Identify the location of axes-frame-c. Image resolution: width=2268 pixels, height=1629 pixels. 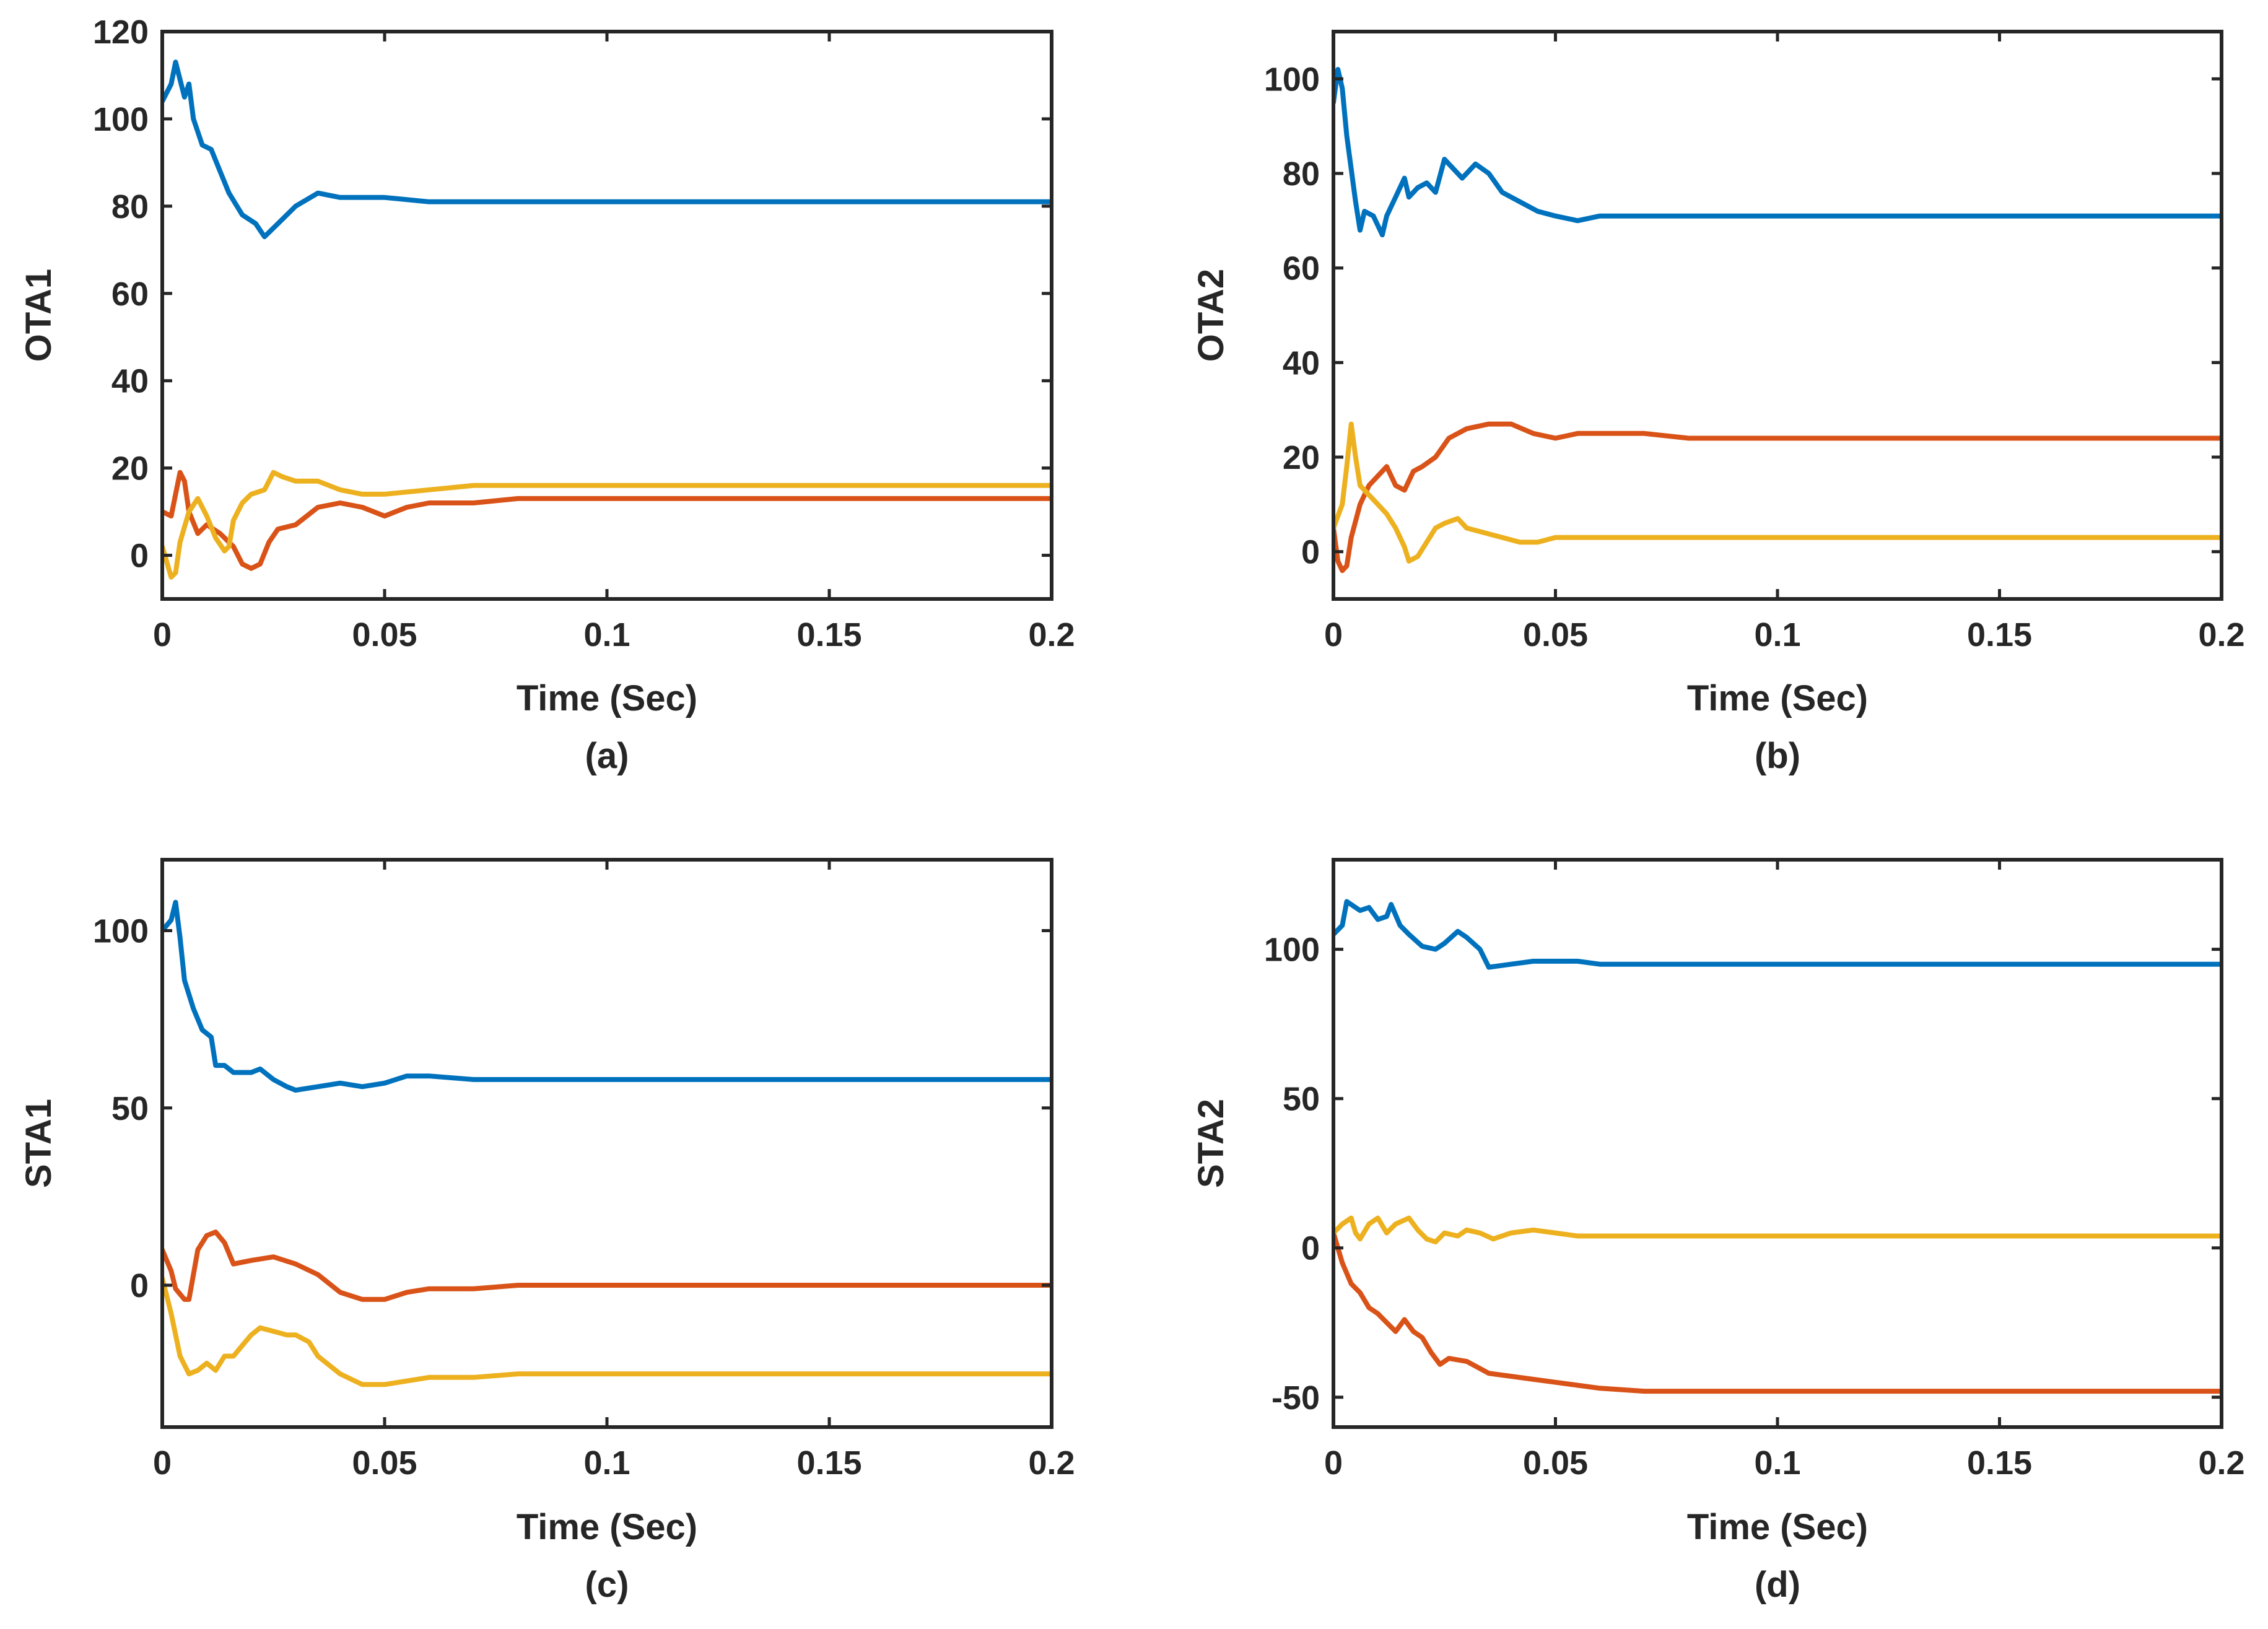
(606, 1143).